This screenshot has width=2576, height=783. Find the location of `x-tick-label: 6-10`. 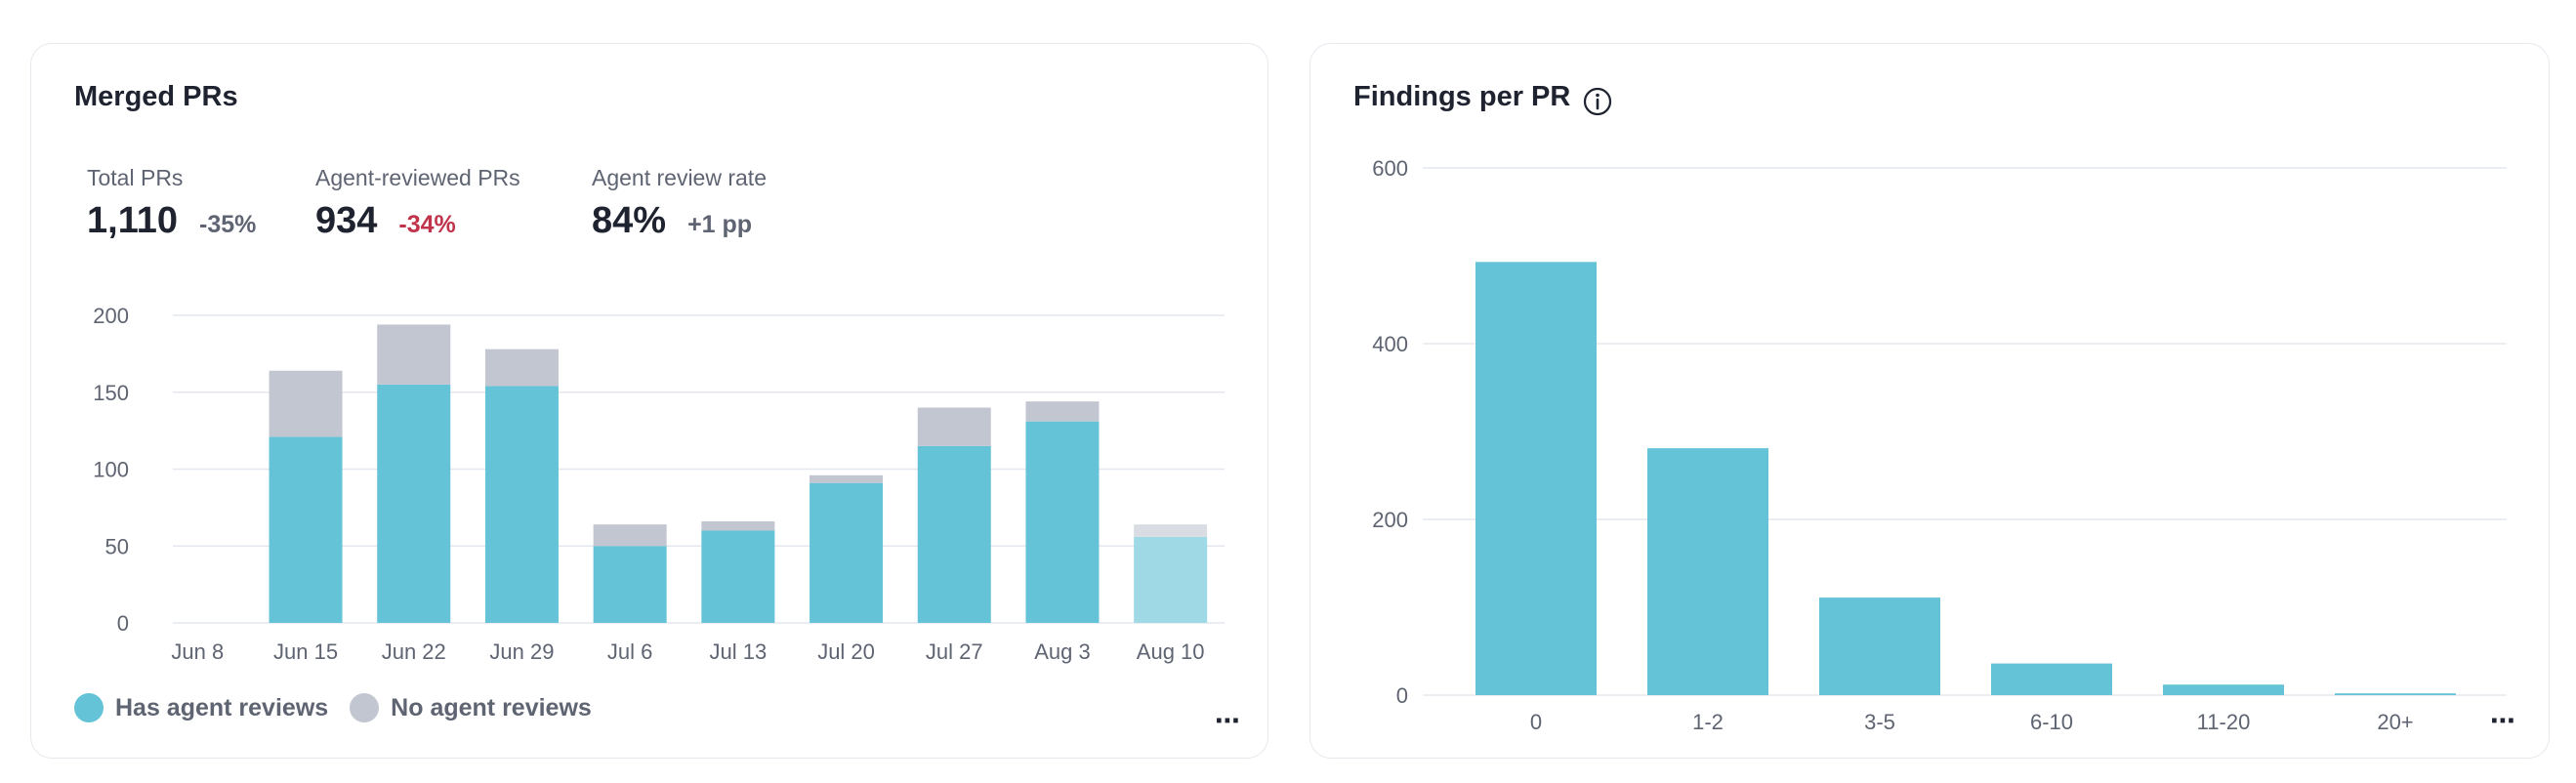

x-tick-label: 6-10 is located at coordinates (2052, 722).